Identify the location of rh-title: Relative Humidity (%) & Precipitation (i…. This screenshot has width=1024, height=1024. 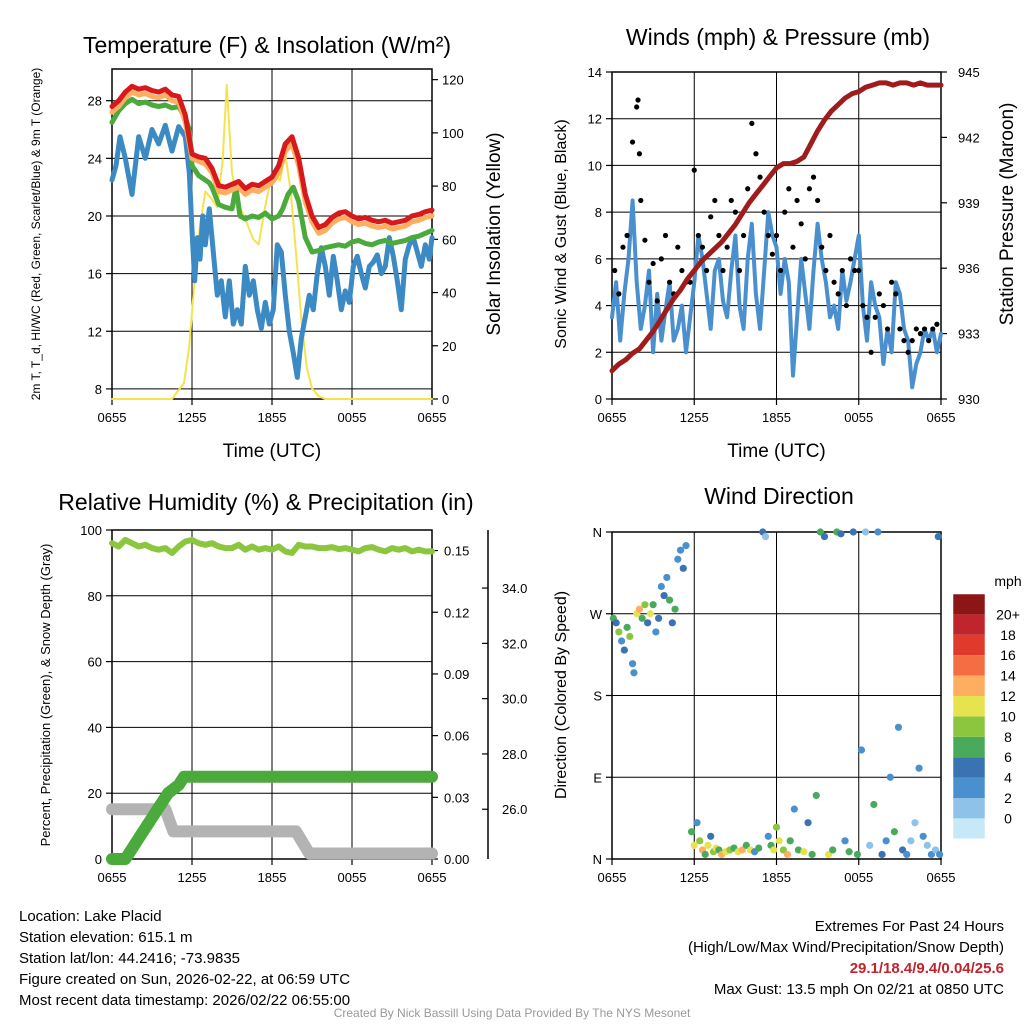
(265, 502).